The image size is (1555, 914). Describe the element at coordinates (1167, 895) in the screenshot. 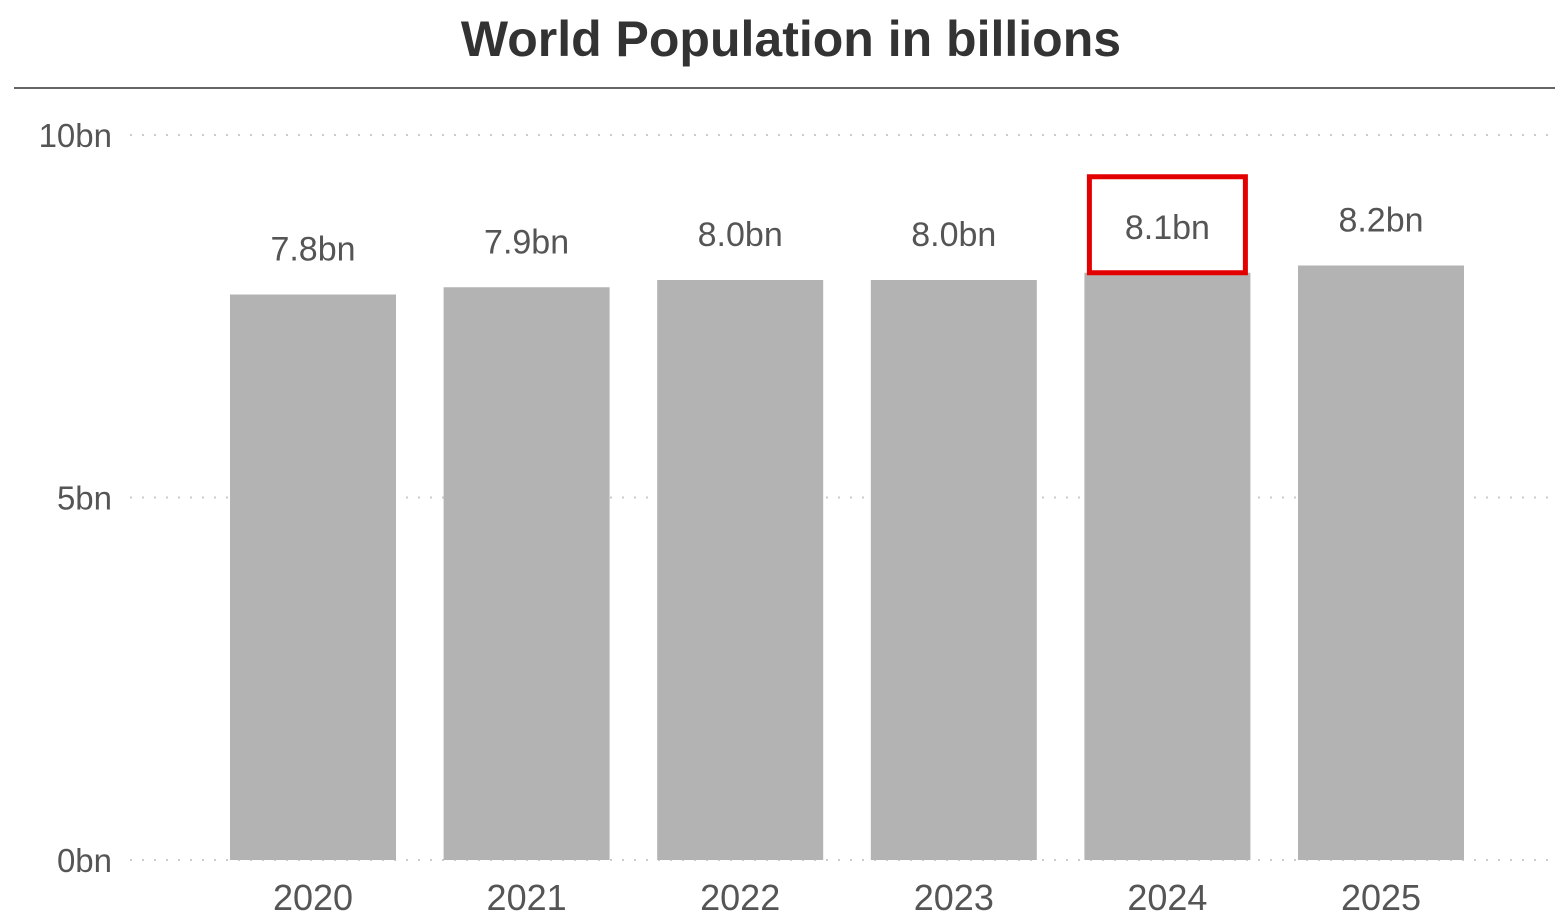

I see `x-tick-label: 2024` at that location.